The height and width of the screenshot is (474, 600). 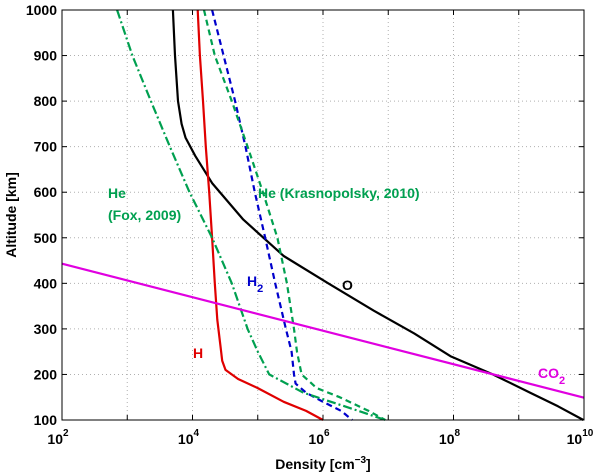 I want to click on y-tick-label: 400, so click(x=46, y=283).